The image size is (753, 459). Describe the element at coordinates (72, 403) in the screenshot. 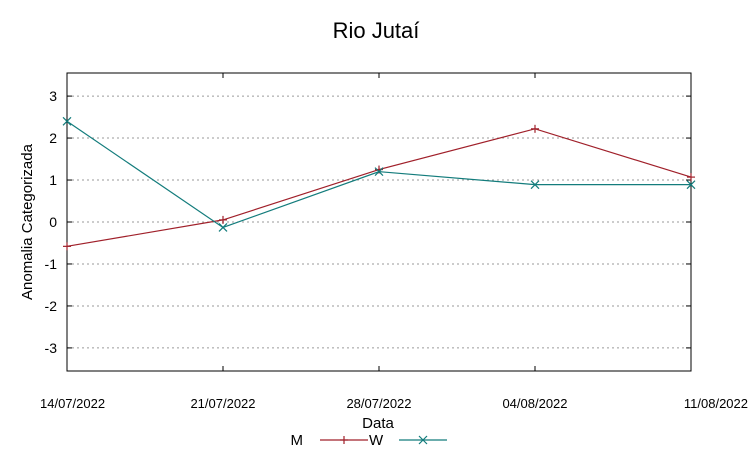

I see `x-tick-label: 14/07/2022` at that location.